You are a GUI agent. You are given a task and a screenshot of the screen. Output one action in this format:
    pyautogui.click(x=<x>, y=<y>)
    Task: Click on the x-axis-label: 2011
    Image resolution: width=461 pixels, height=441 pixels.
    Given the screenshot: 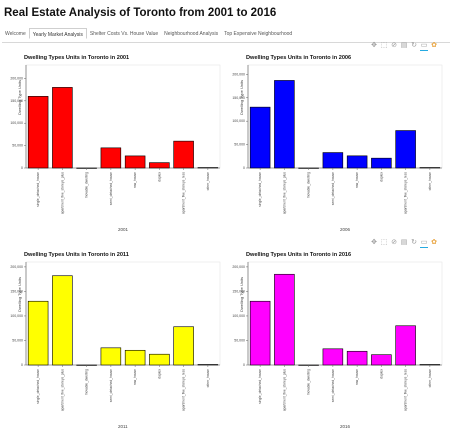 What is the action you would take?
    pyautogui.click(x=123, y=426)
    